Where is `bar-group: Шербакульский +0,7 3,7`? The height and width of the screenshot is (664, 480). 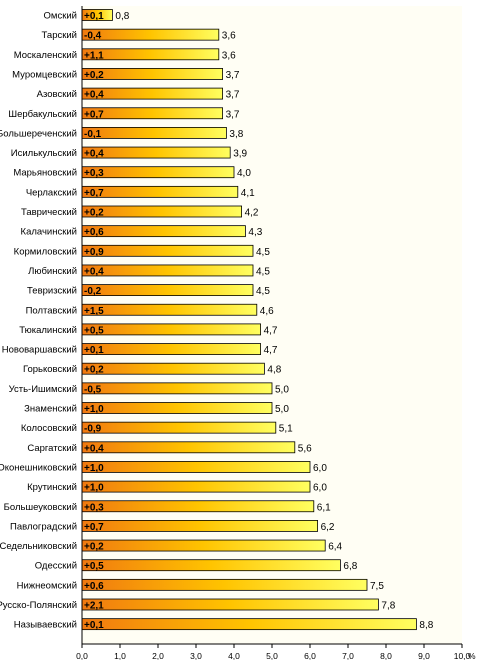 bar-group: Шербакульский +0,7 3,7 is located at coordinates (124, 113).